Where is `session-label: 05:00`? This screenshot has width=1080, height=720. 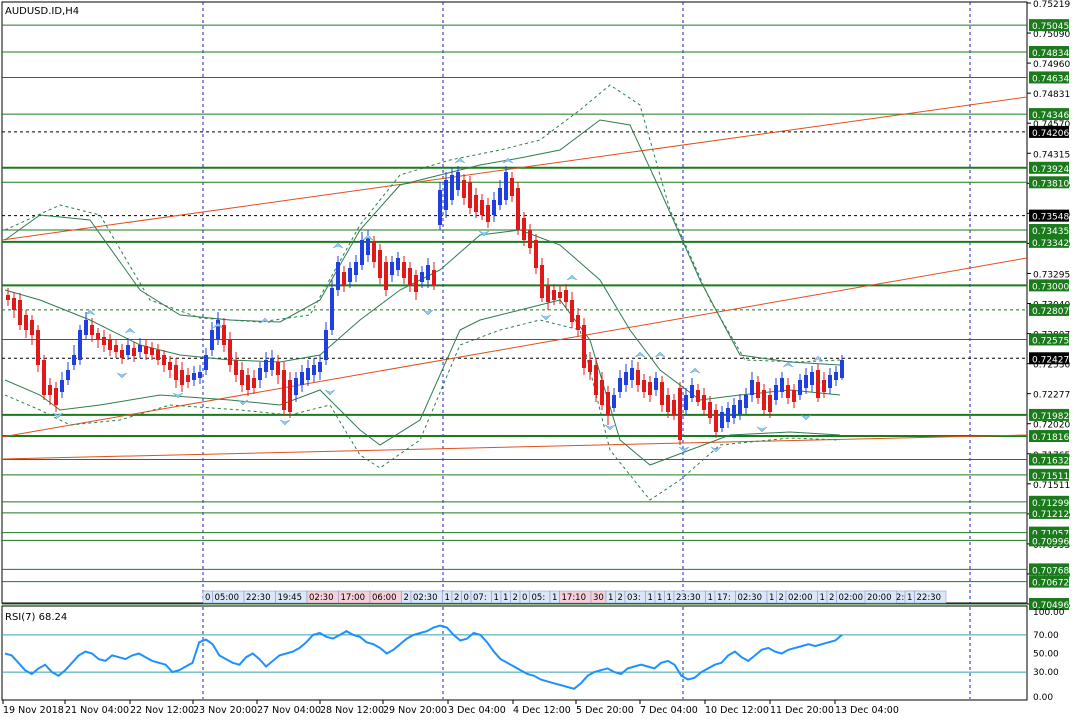
session-label: 05:00 is located at coordinates (227, 598).